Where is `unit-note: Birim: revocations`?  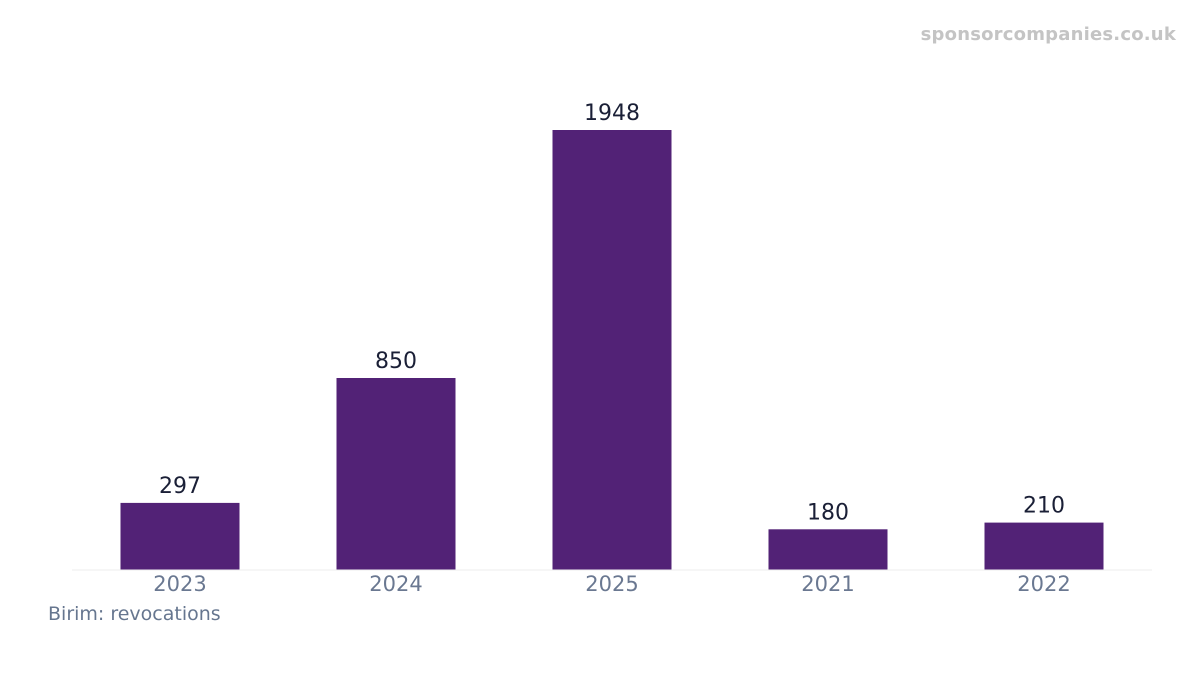
unit-note: Birim: revocations is located at coordinates (134, 614).